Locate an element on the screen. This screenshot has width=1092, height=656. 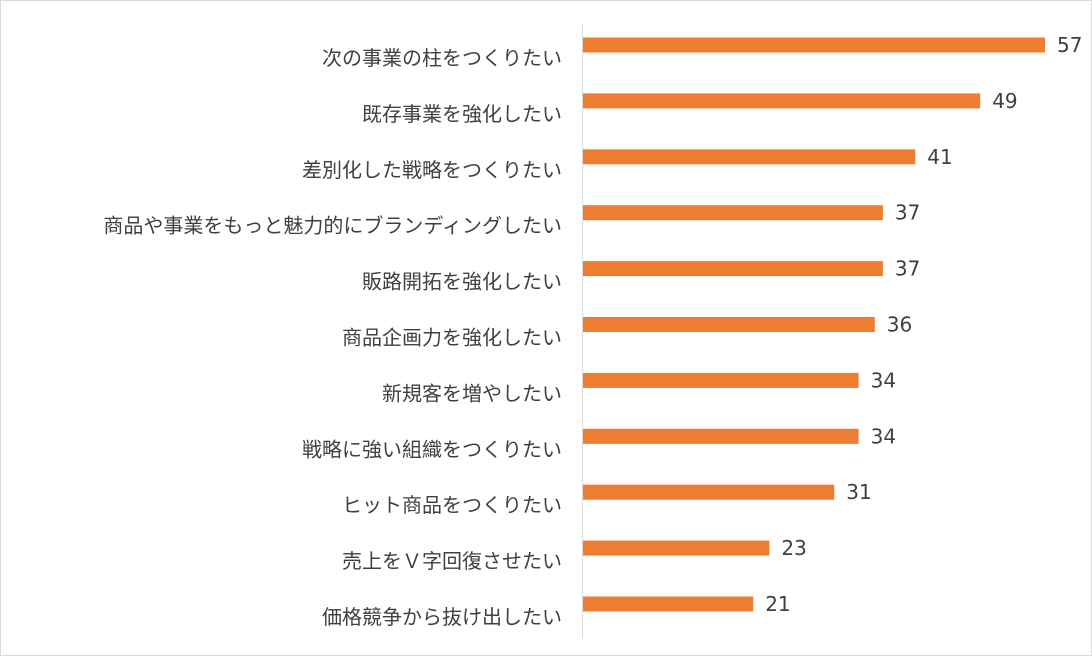
data-label: 41 is located at coordinates (939, 157).